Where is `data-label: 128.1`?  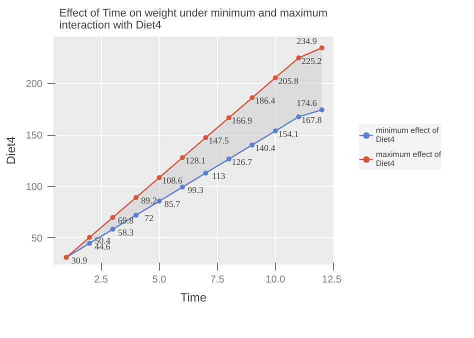
data-label: 128.1 is located at coordinates (195, 161).